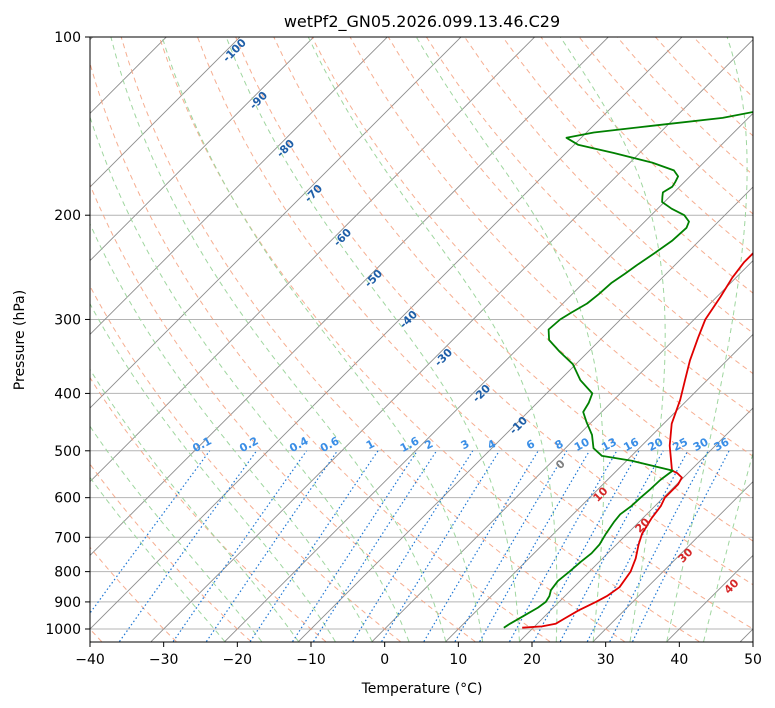 Image resolution: width=775 pixels, height=708 pixels. I want to click on x-tick-label: 30, so click(606, 660).